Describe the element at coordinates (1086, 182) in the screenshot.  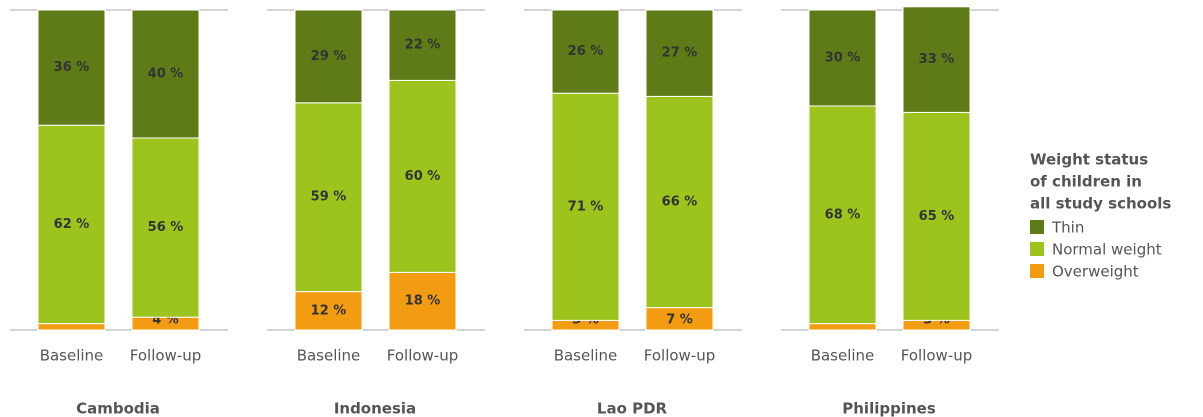
I see `legend-title: of children in` at that location.